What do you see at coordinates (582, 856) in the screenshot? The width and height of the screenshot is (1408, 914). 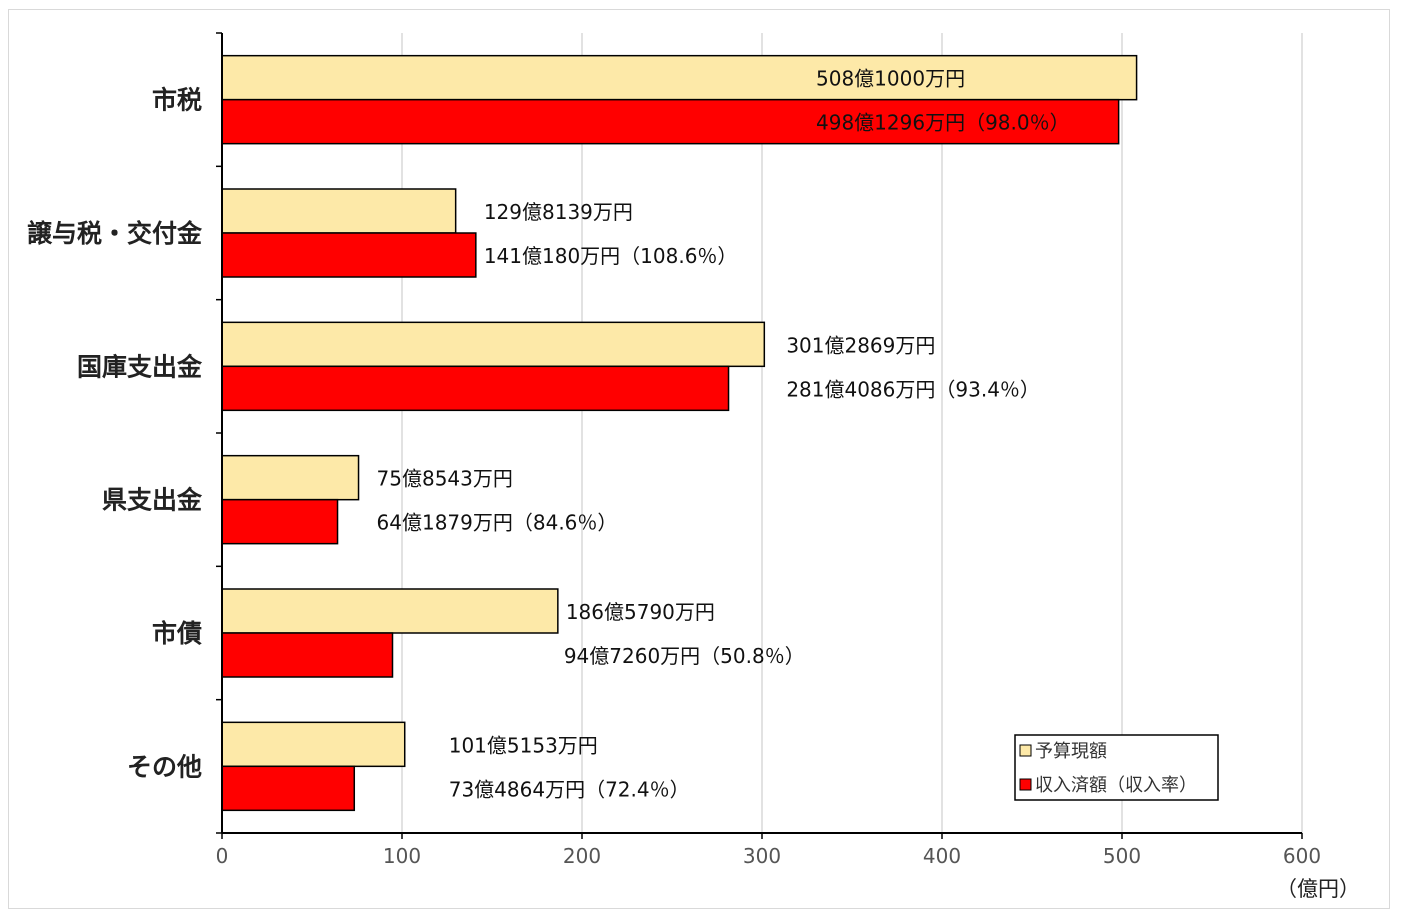 I see `x-tick-label: 200` at bounding box center [582, 856].